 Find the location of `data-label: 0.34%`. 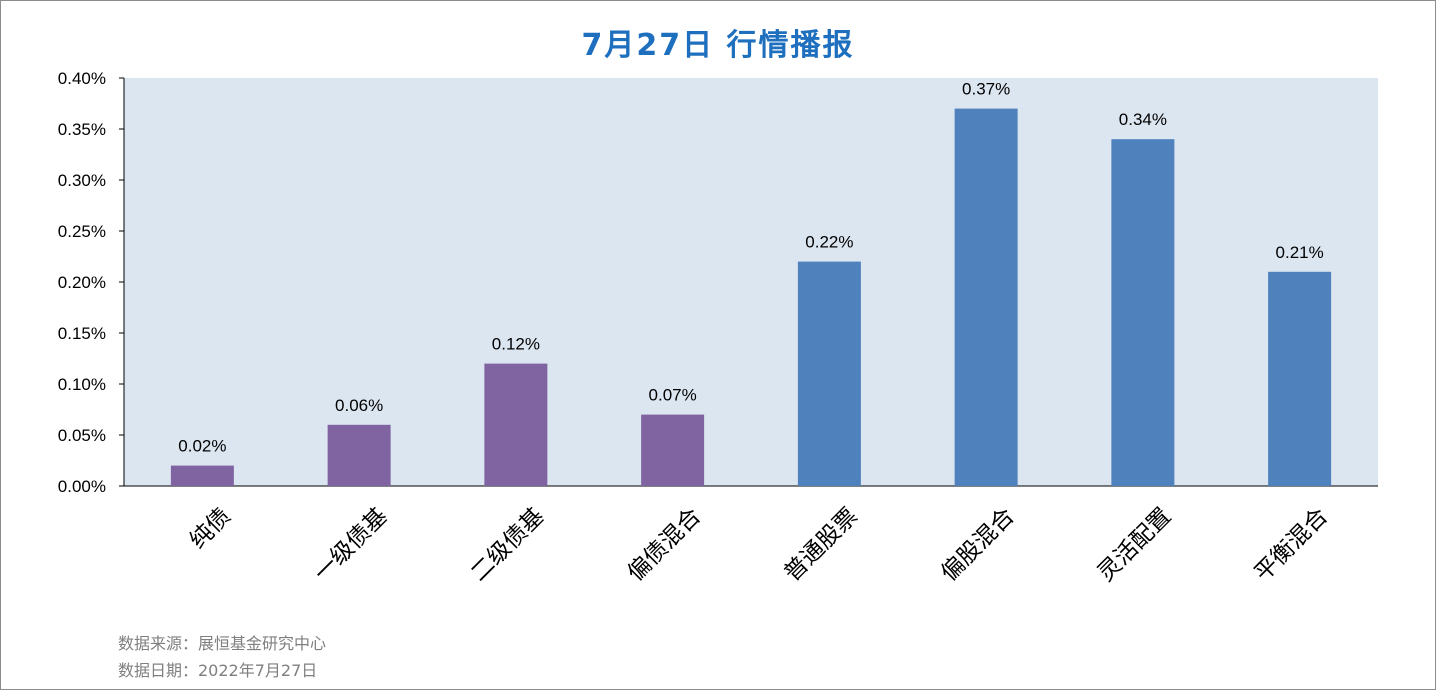

data-label: 0.34% is located at coordinates (1143, 119).